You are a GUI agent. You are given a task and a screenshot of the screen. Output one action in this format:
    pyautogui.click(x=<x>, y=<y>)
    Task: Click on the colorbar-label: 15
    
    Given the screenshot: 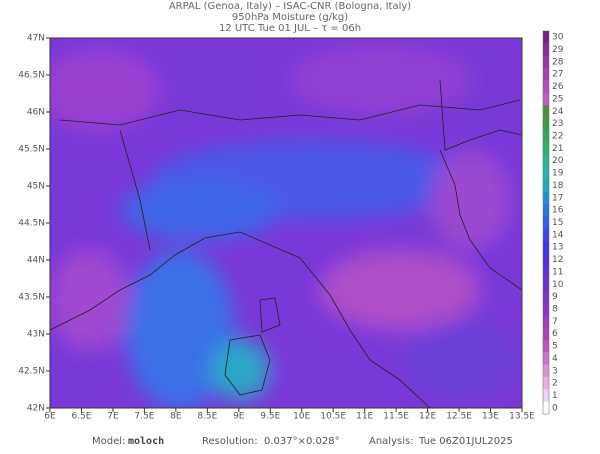 What is the action you would take?
    pyautogui.click(x=557, y=223)
    